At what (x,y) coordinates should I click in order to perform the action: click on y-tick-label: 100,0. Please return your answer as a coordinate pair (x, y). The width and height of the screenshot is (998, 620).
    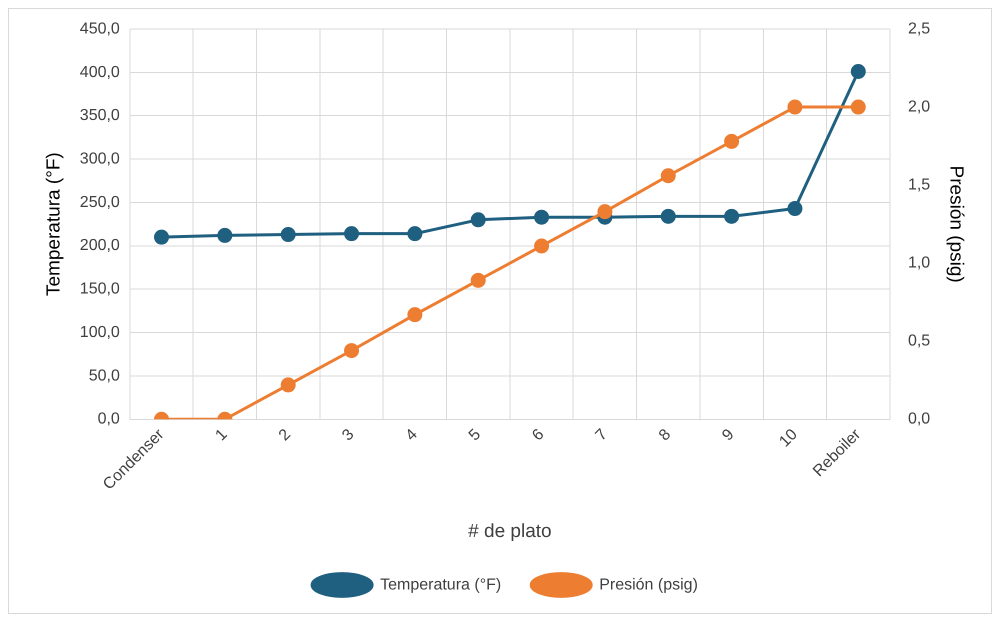
    Looking at the image, I should click on (100, 332).